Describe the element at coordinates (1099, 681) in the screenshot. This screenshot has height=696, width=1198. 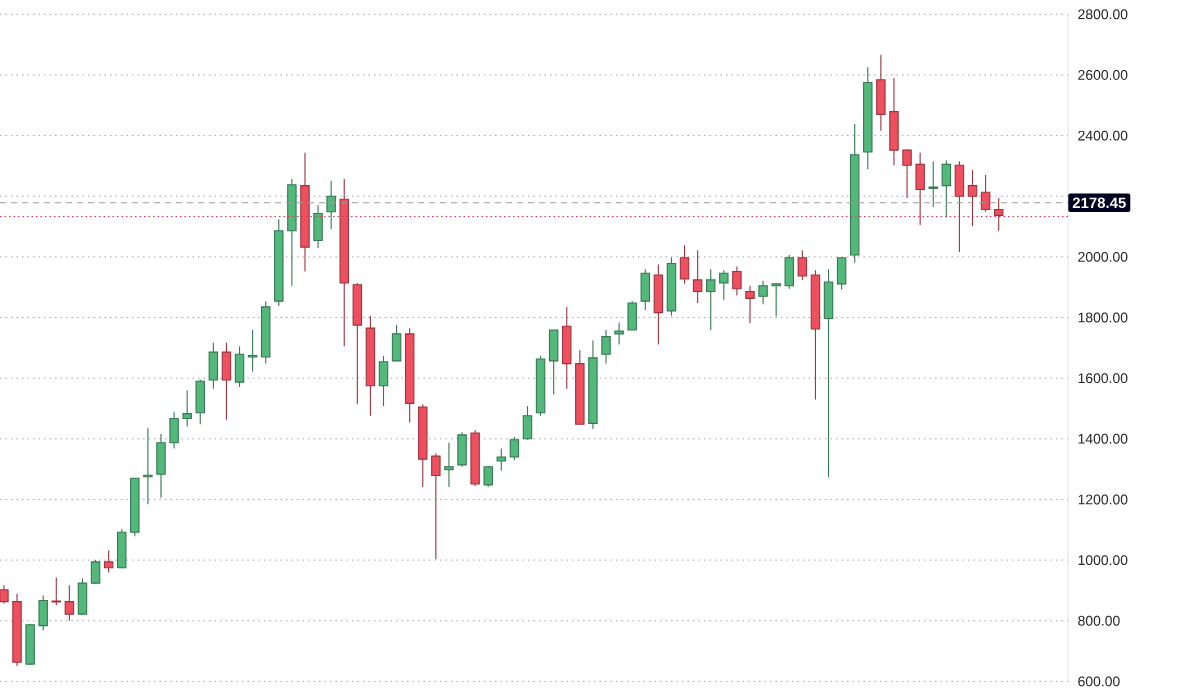
I see `y-tick-label: 600.00` at that location.